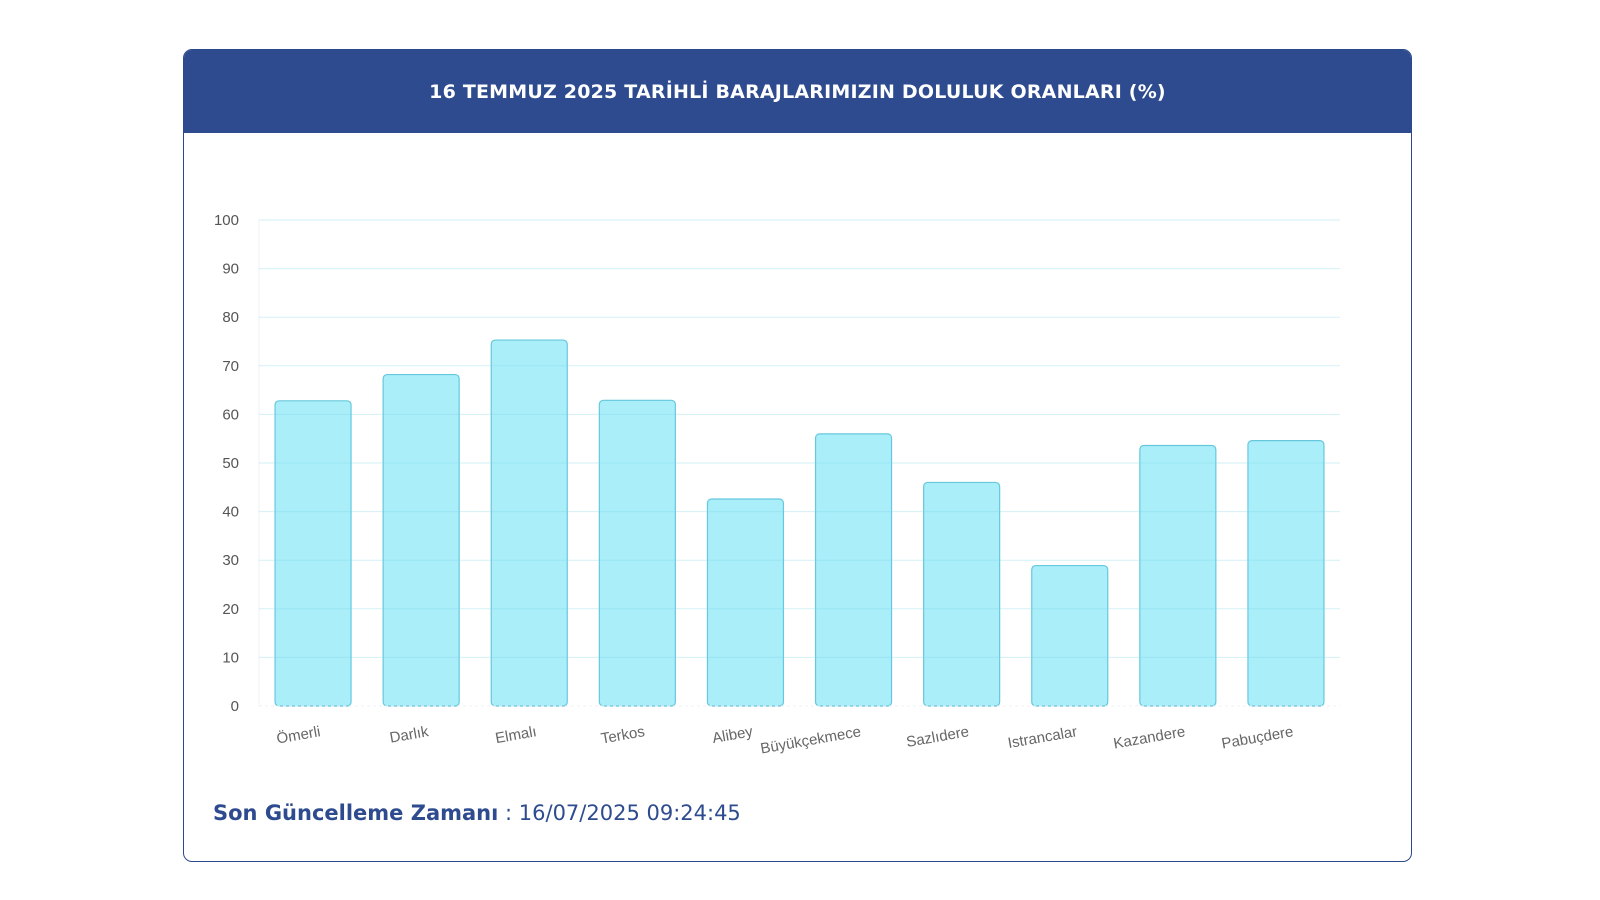 This screenshot has width=1600, height=900. Describe the element at coordinates (733, 735) in the screenshot. I see `x-tick-label: Alibey` at that location.